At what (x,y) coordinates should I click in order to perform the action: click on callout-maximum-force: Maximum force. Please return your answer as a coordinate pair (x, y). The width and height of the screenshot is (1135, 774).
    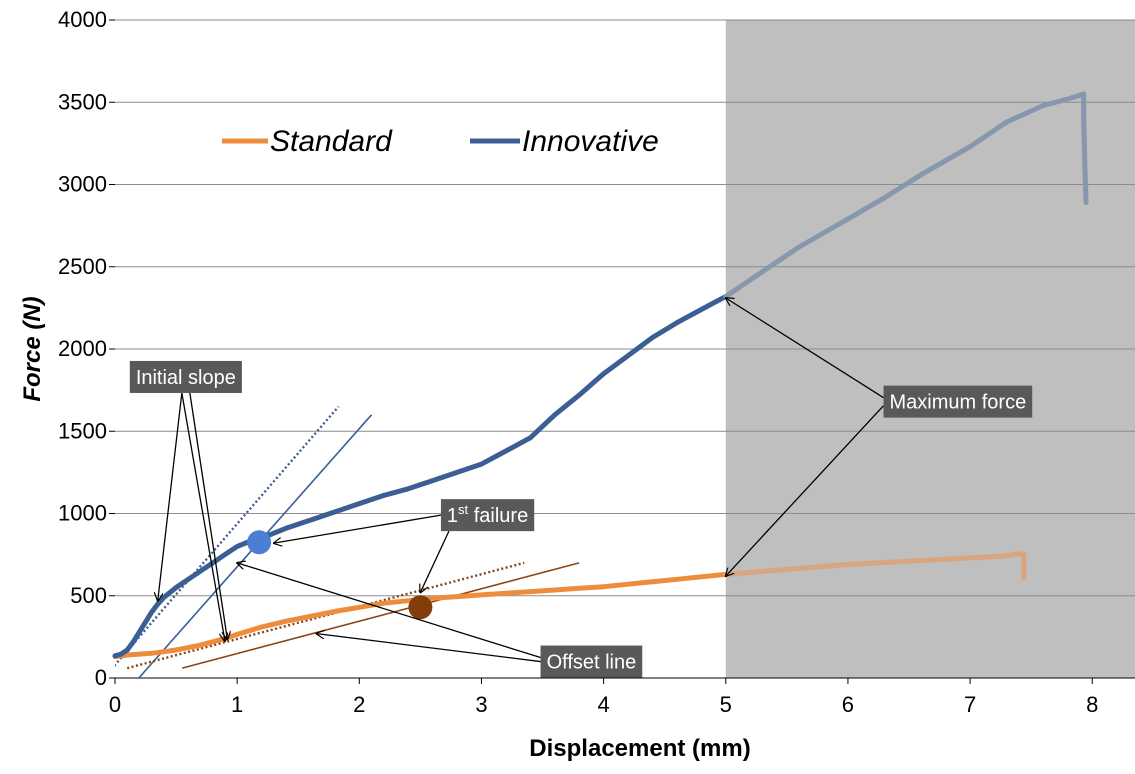
    Looking at the image, I should click on (958, 401).